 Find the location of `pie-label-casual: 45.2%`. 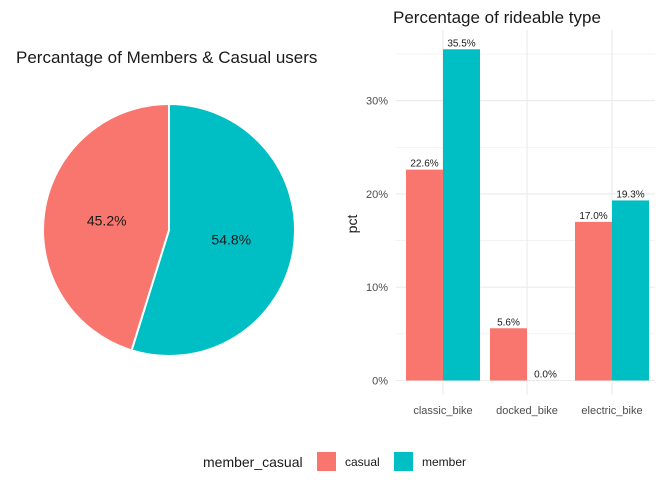

pie-label-casual: 45.2% is located at coordinates (107, 221).